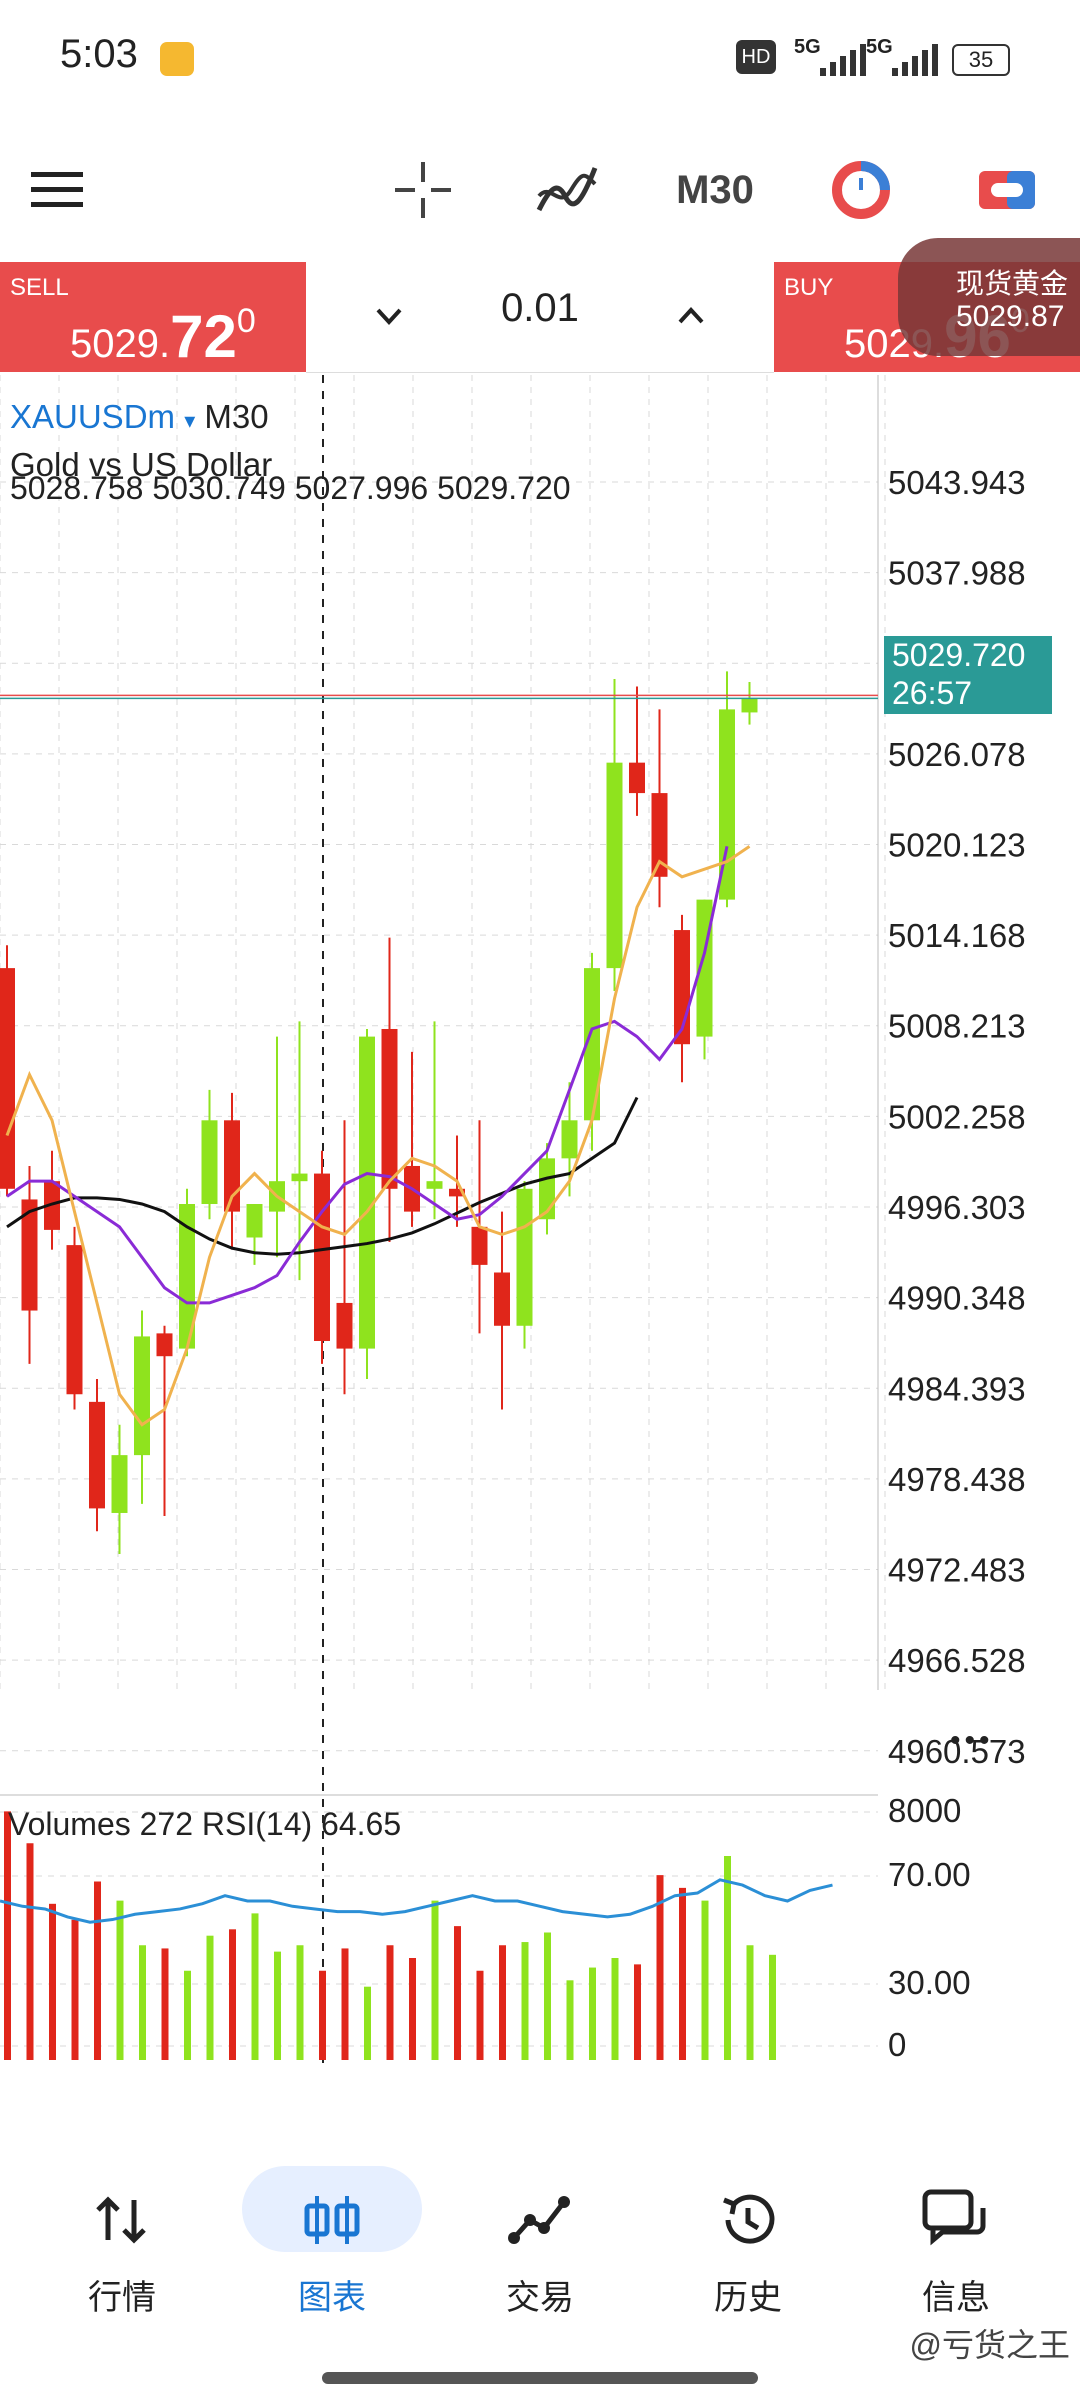  I want to click on bar-countdown: 26:57, so click(932, 693).